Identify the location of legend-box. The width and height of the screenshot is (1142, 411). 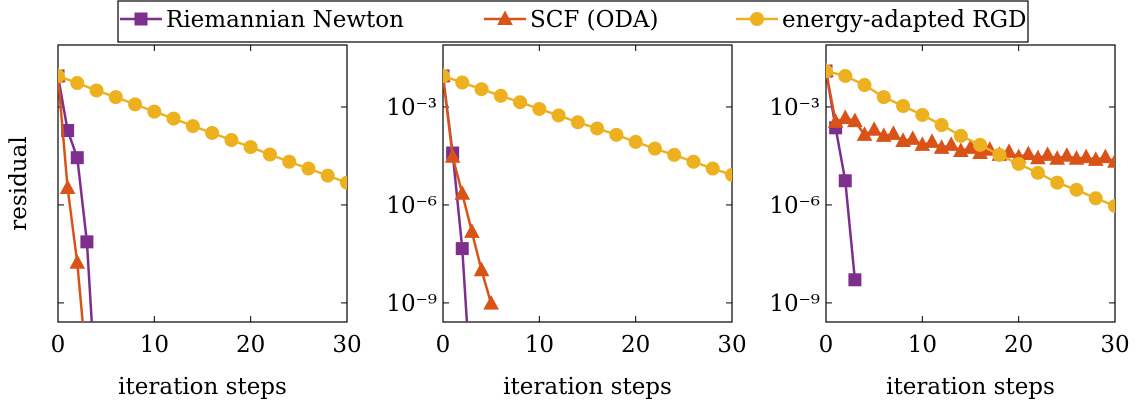
(573, 21).